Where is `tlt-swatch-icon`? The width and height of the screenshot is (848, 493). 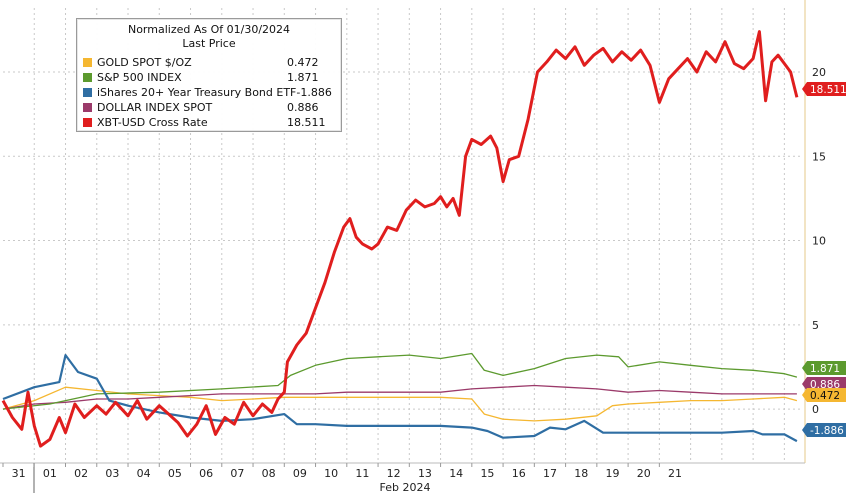
tlt-swatch-icon is located at coordinates (87, 92).